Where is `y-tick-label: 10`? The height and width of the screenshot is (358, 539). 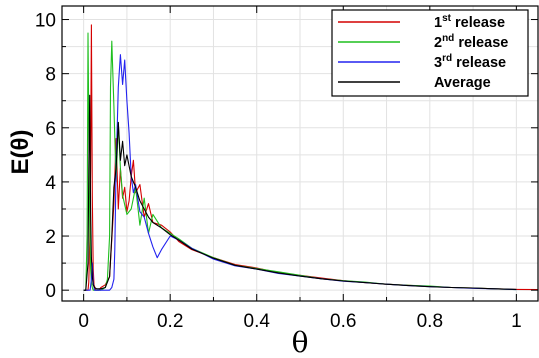 y-tick-label: 10 is located at coordinates (45, 21).